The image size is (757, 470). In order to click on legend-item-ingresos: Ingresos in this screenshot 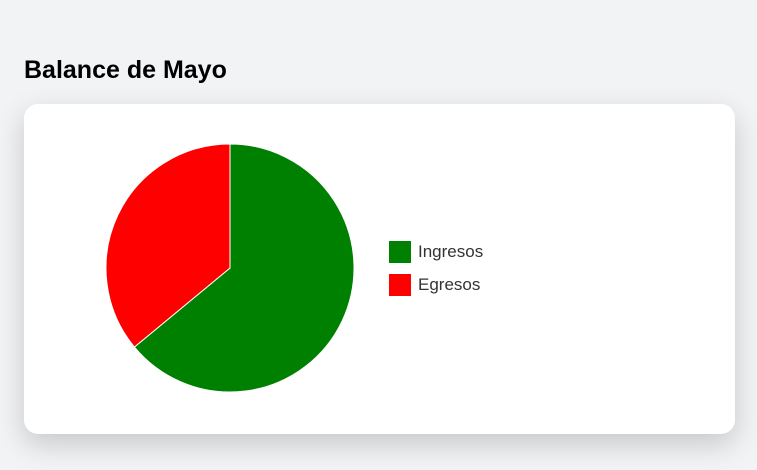, I will do `click(489, 252)`.